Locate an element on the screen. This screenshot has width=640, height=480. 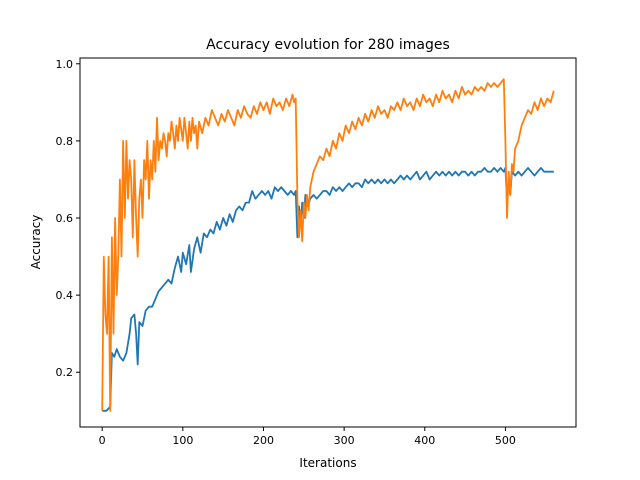
y-axis-label: Accuracy is located at coordinates (36, 242).